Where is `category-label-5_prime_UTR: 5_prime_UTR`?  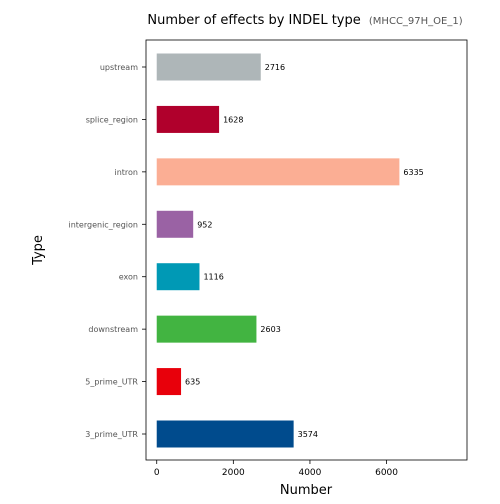 category-label-5_prime_UTR: 5_prime_UTR is located at coordinates (111, 382).